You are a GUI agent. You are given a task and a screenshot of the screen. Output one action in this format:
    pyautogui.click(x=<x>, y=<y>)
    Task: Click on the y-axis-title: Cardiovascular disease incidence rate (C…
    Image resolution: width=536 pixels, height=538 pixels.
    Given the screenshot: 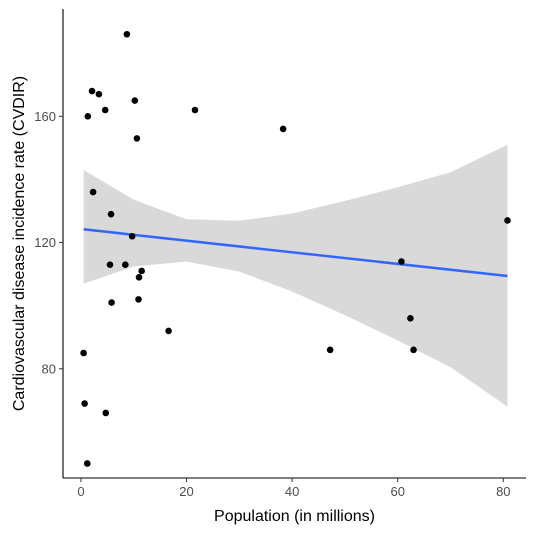 What is the action you would take?
    pyautogui.click(x=19, y=243)
    